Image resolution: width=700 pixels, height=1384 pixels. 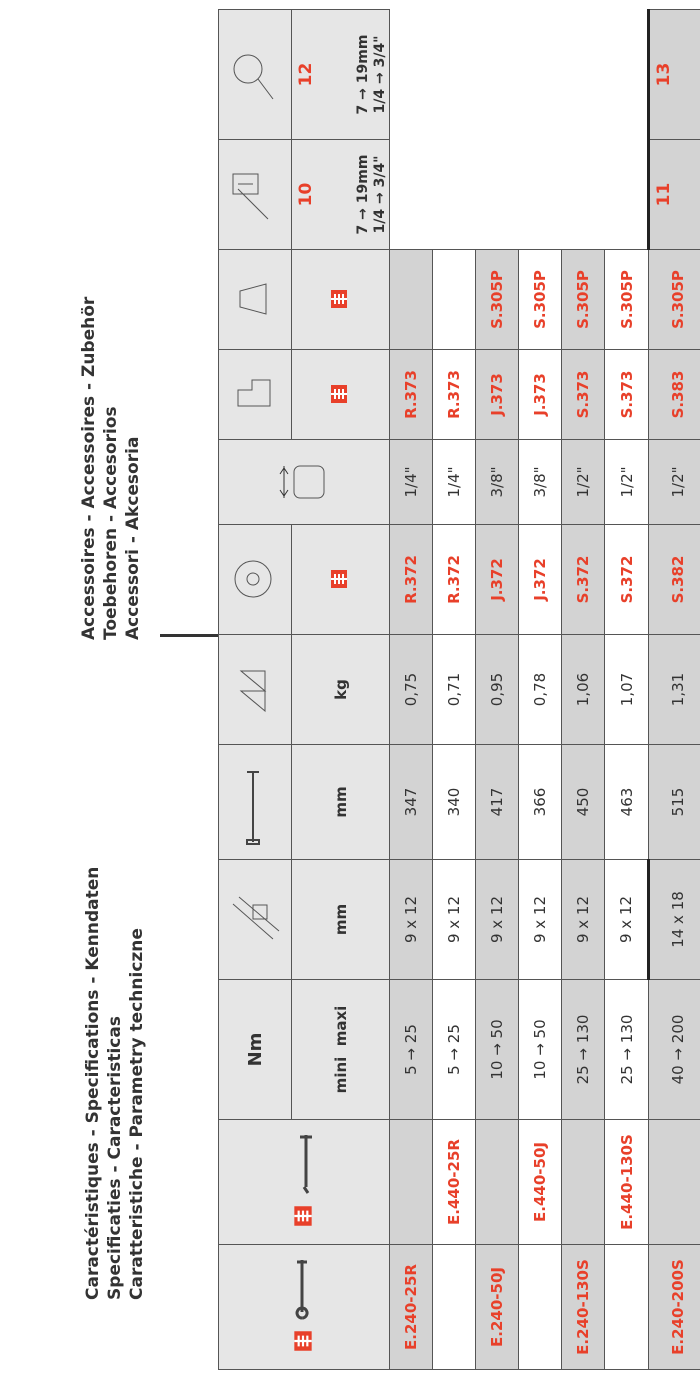 I want to click on mini-maxi-header: mini maxi, so click(x=340, y=1049).